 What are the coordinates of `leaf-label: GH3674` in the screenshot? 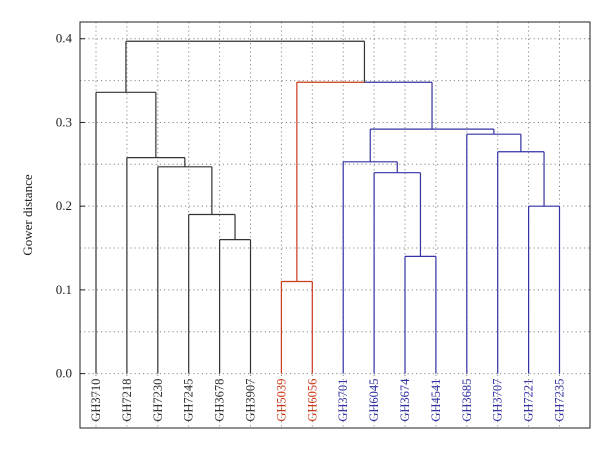 It's located at (405, 400).